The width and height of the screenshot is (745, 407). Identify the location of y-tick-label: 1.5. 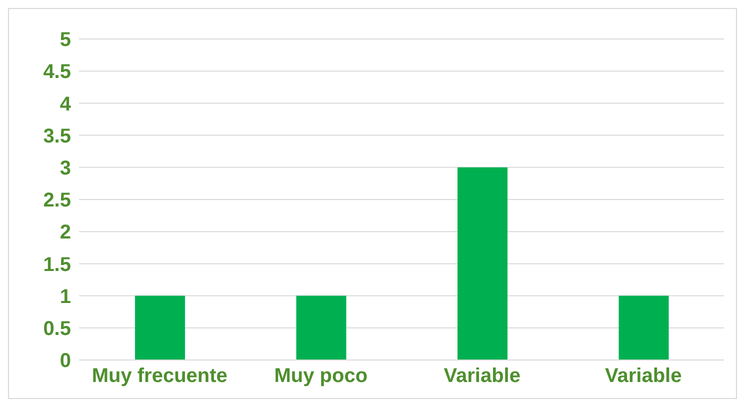
(57, 265).